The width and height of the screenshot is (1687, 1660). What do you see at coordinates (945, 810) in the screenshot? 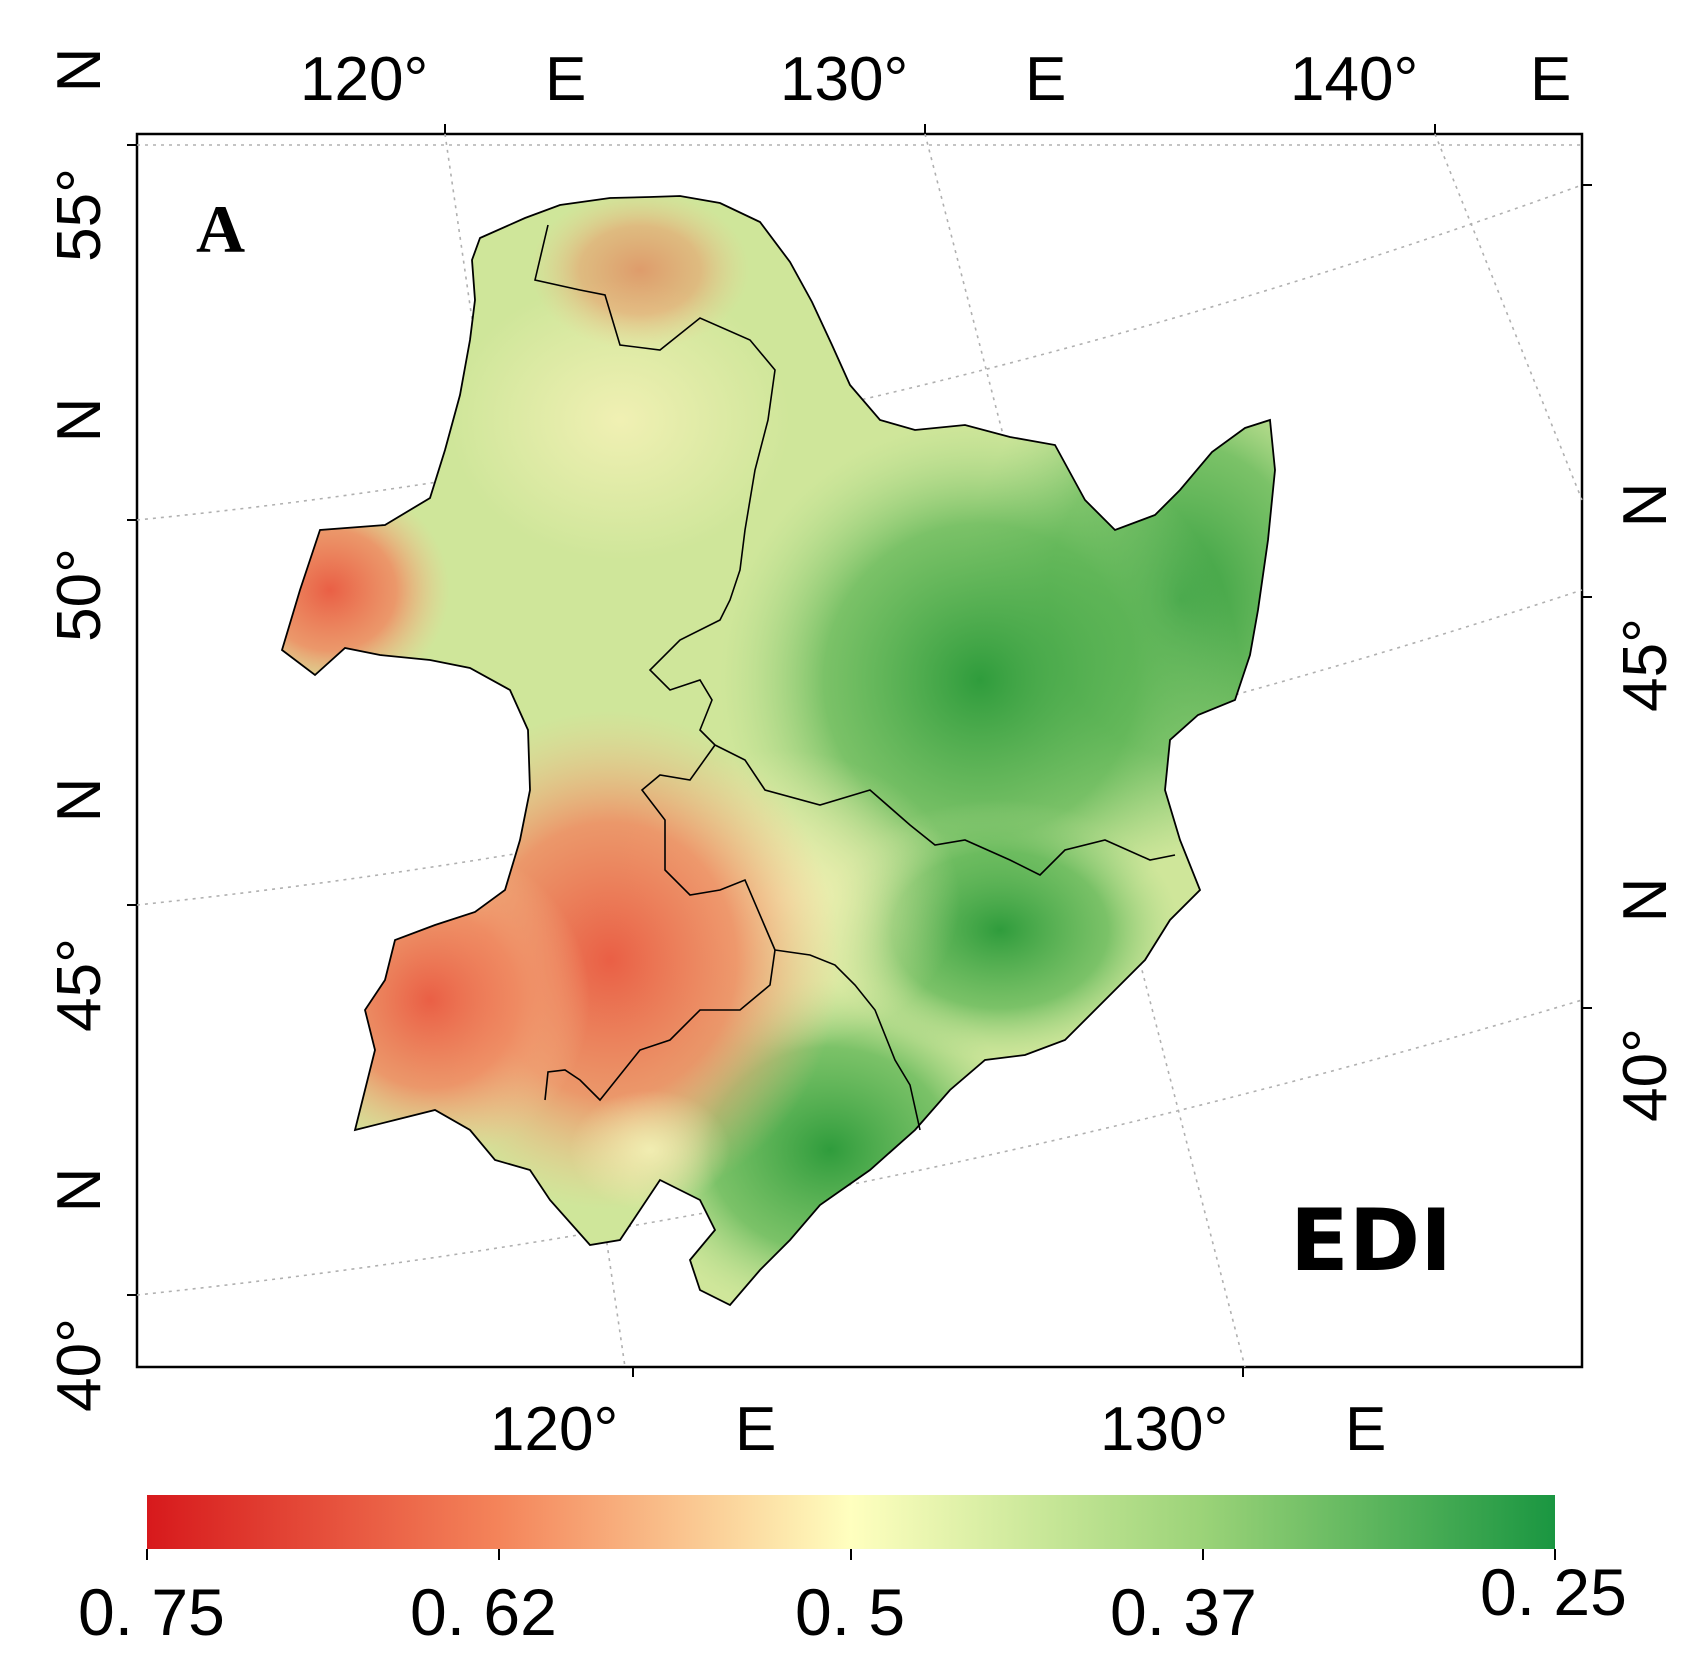
I see `boundary-middle` at bounding box center [945, 810].